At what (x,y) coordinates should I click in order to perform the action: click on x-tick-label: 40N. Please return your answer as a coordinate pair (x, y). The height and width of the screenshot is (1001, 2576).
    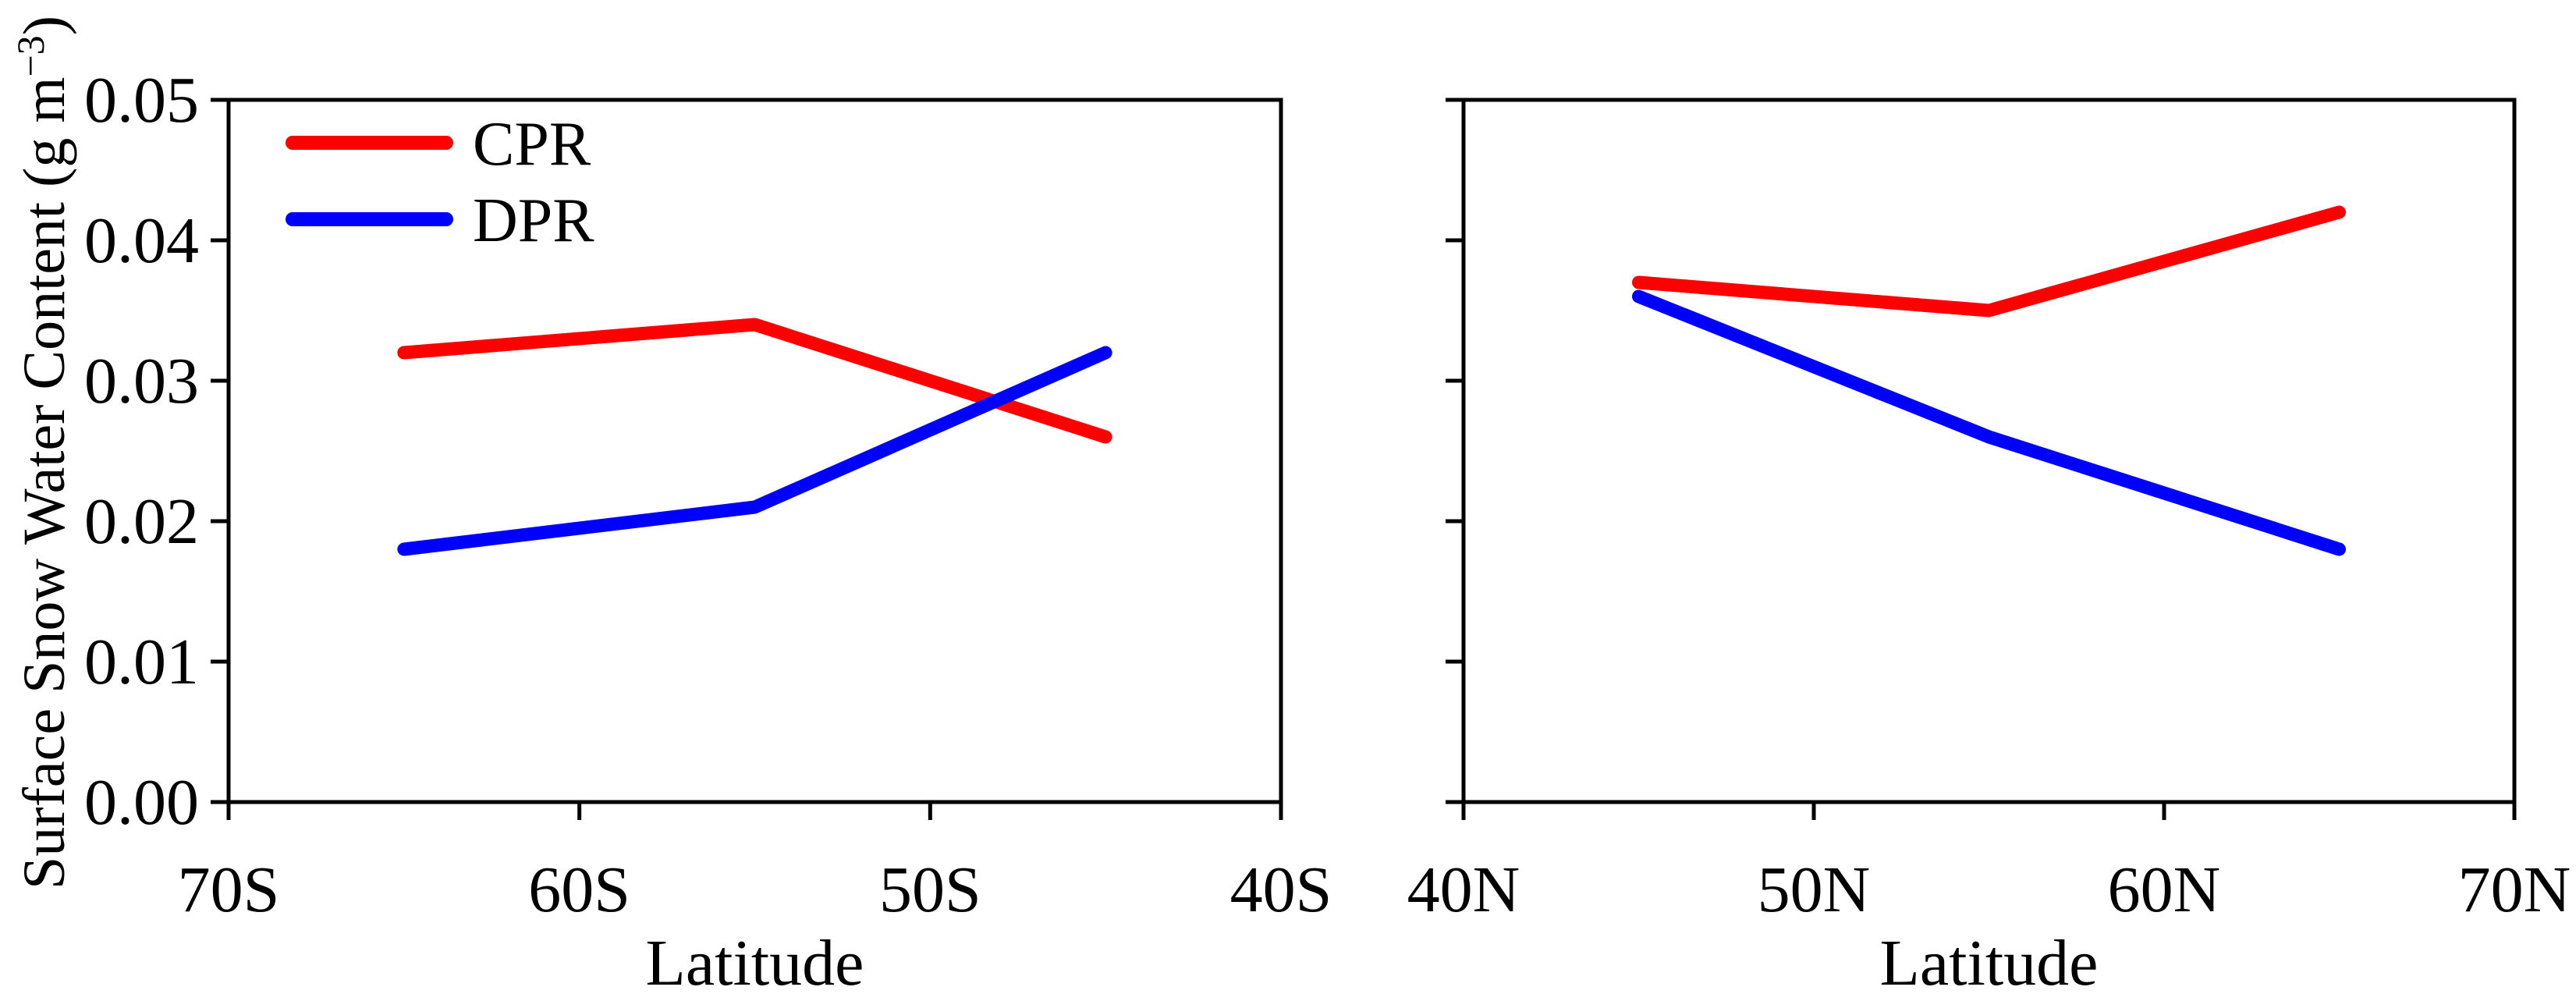
    Looking at the image, I should click on (1463, 890).